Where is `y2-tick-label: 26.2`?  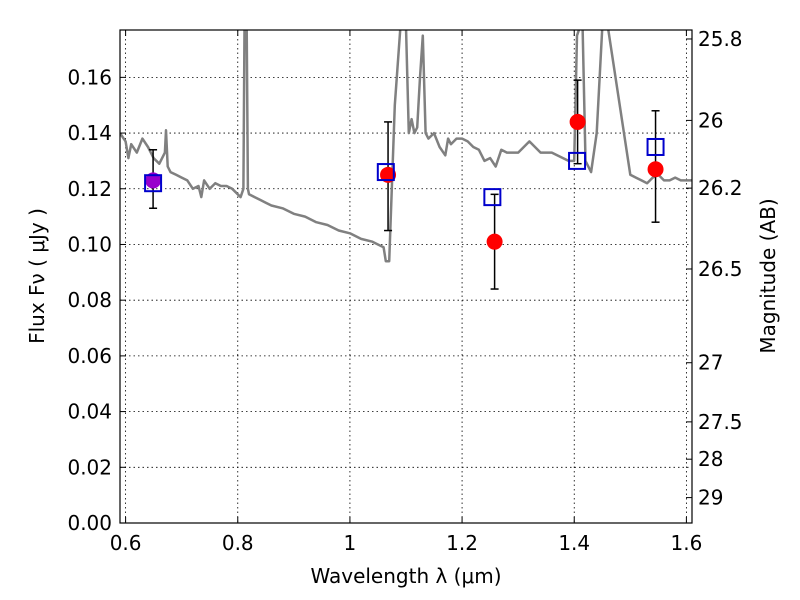 y2-tick-label: 26.2 is located at coordinates (720, 188).